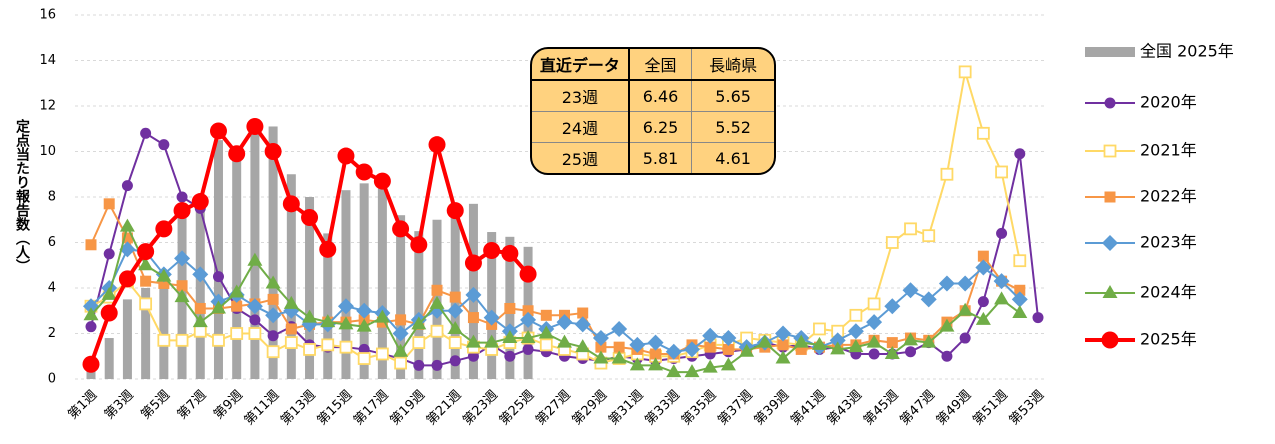 The height and width of the screenshot is (444, 1275). Describe the element at coordinates (52, 242) in the screenshot. I see `y-tick-label: 6` at that location.